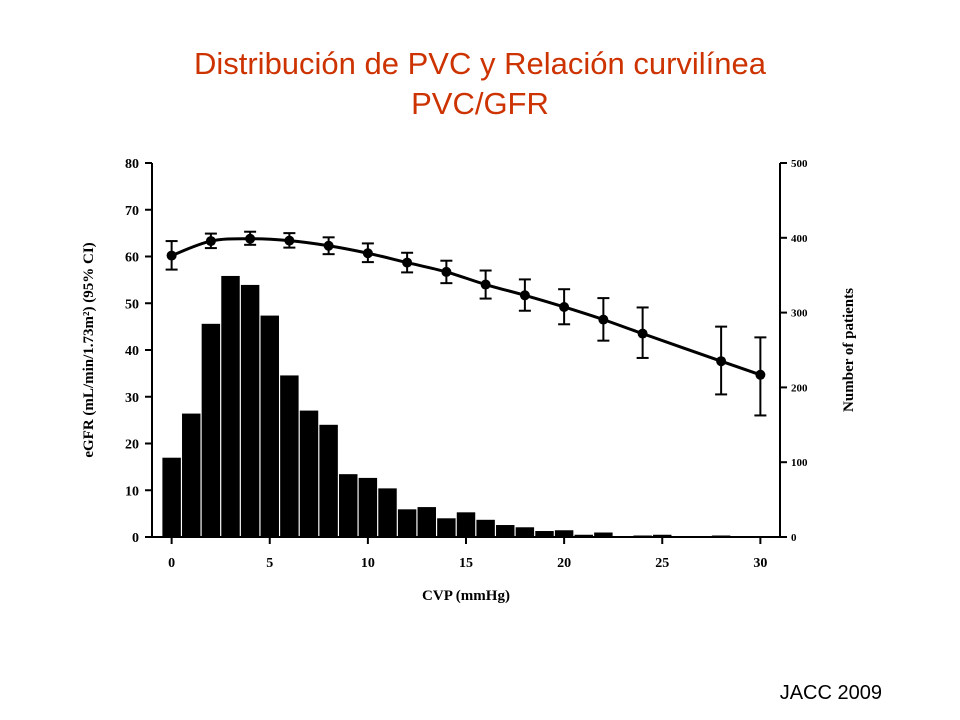  I want to click on source-citation: JACC 2009, so click(830, 693).